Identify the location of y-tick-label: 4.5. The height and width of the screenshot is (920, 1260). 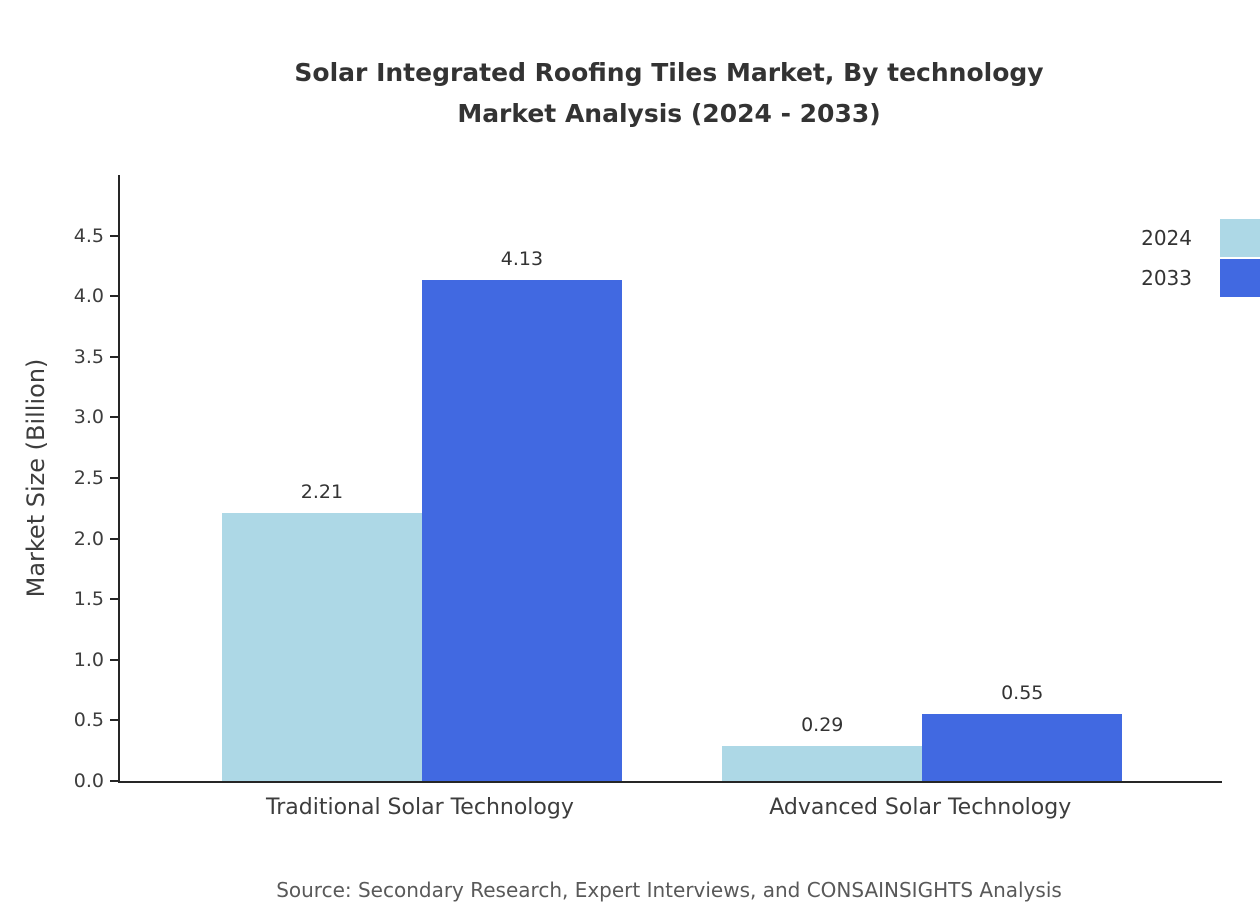
(88, 235).